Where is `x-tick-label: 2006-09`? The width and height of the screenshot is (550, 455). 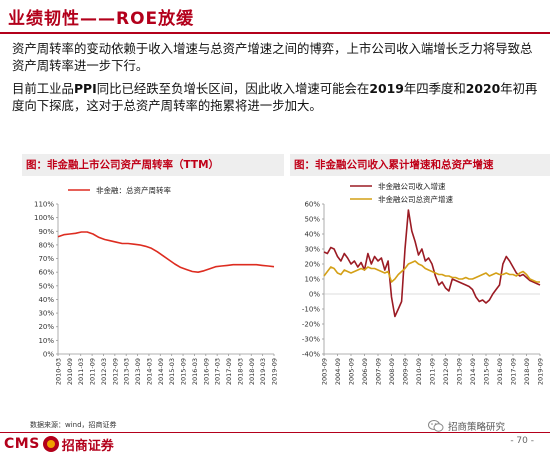
x-tick-label: 2006-09 is located at coordinates (365, 371).